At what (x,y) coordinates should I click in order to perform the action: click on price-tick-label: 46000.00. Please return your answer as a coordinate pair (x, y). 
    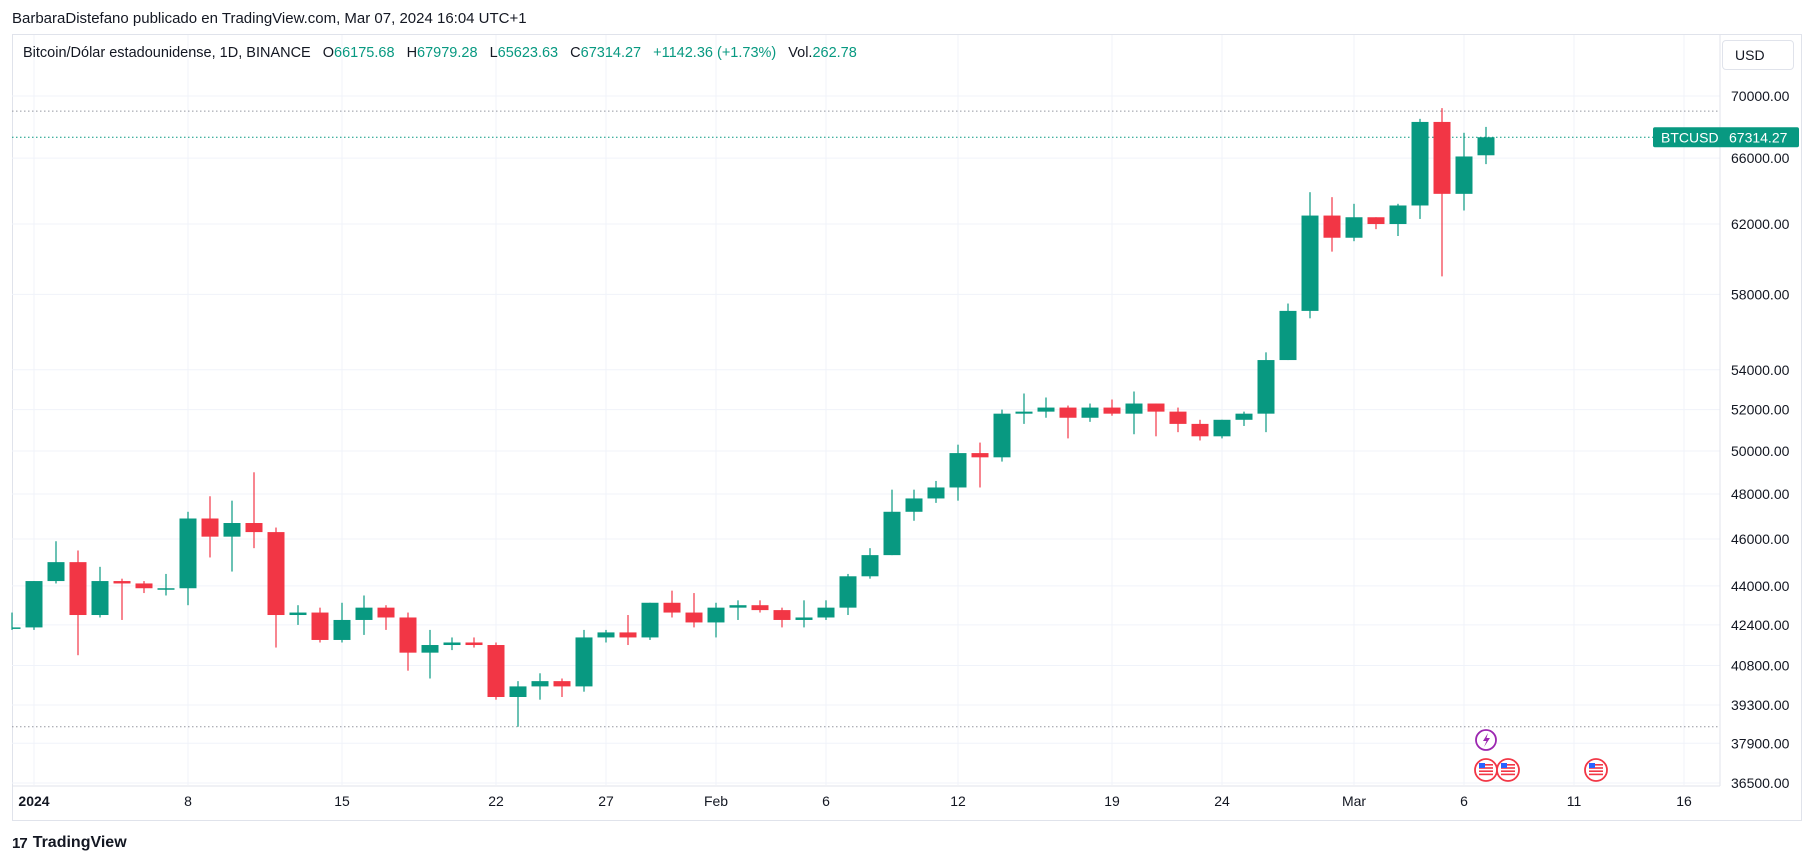
    Looking at the image, I should click on (1760, 539).